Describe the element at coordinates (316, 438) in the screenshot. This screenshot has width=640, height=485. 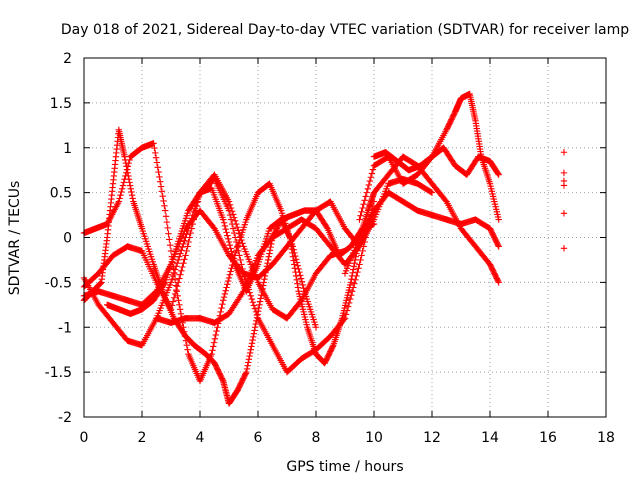
I see `x-tick-label: 8` at that location.